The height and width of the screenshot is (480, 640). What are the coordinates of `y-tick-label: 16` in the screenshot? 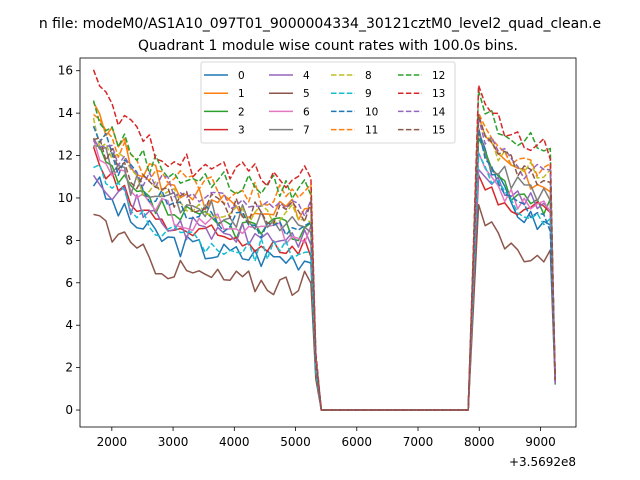 It's located at (65, 71).